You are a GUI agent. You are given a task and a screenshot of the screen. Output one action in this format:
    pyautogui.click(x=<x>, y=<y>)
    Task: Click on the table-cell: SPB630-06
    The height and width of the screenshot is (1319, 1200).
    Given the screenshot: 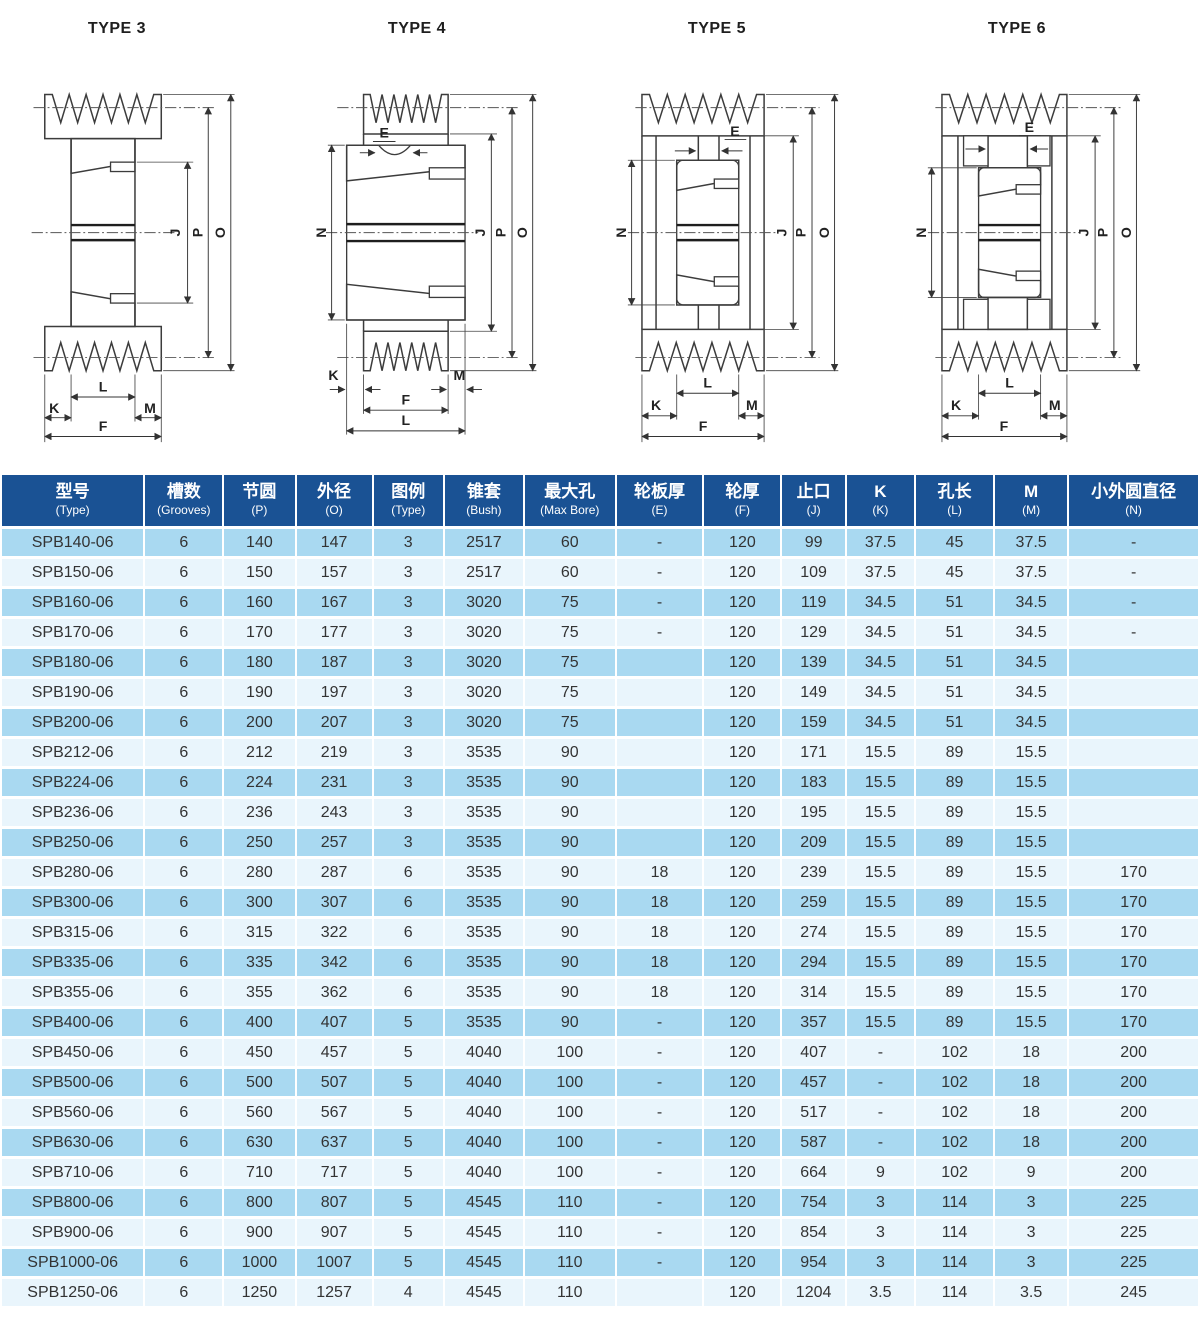 What is the action you would take?
    pyautogui.click(x=73, y=1142)
    